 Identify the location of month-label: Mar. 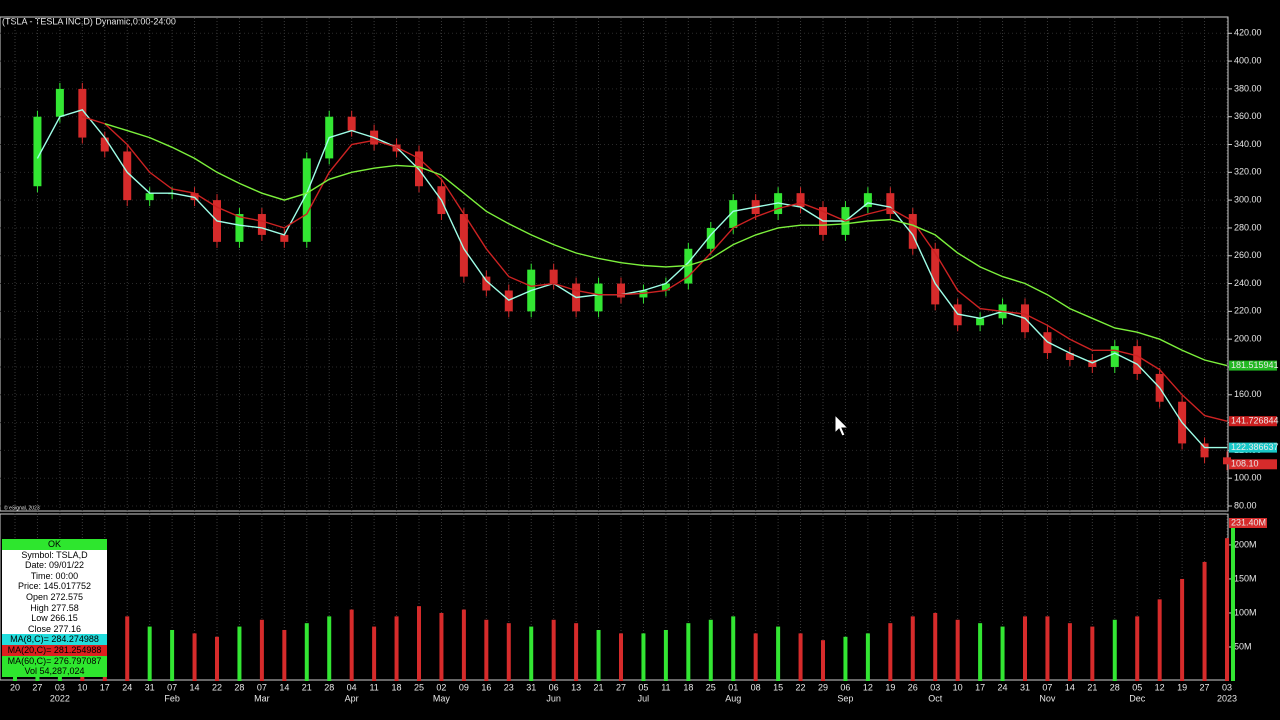
(262, 698).